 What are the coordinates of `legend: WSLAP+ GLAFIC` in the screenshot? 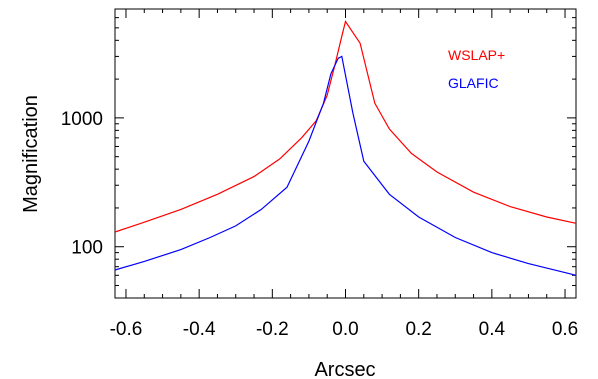 It's located at (476, 69).